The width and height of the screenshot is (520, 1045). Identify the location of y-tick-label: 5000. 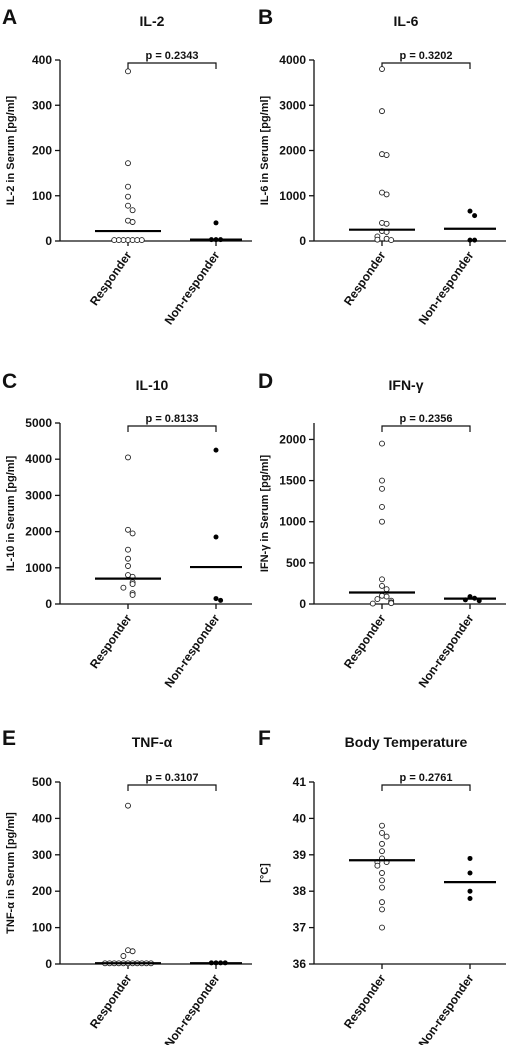
(38, 423).